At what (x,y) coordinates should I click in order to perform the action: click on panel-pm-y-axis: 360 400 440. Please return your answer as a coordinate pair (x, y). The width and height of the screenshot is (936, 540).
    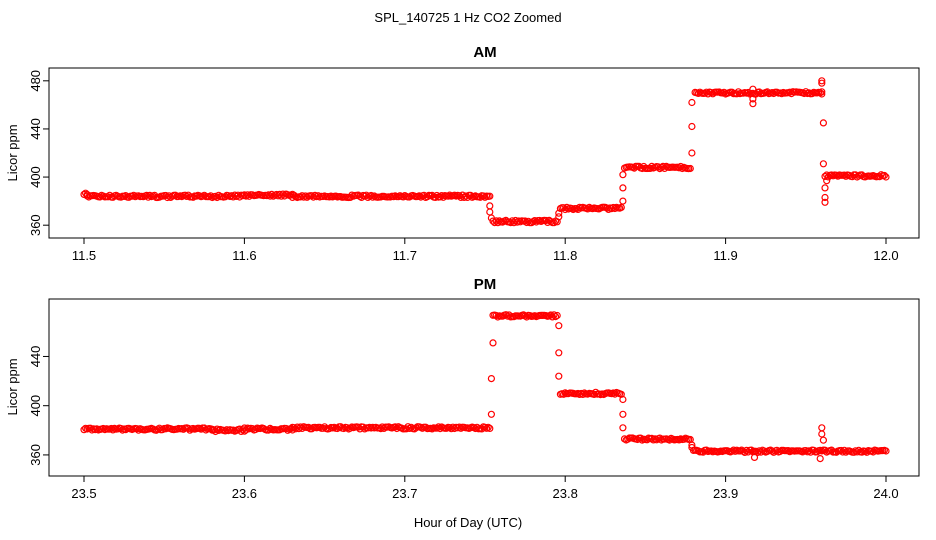
    Looking at the image, I should click on (38, 406).